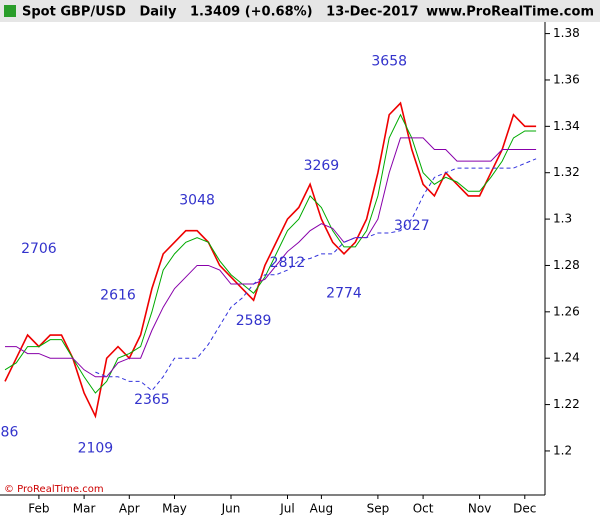 The height and width of the screenshot is (519, 600). Describe the element at coordinates (423, 509) in the screenshot. I see `x-tick-label: Oct` at that location.